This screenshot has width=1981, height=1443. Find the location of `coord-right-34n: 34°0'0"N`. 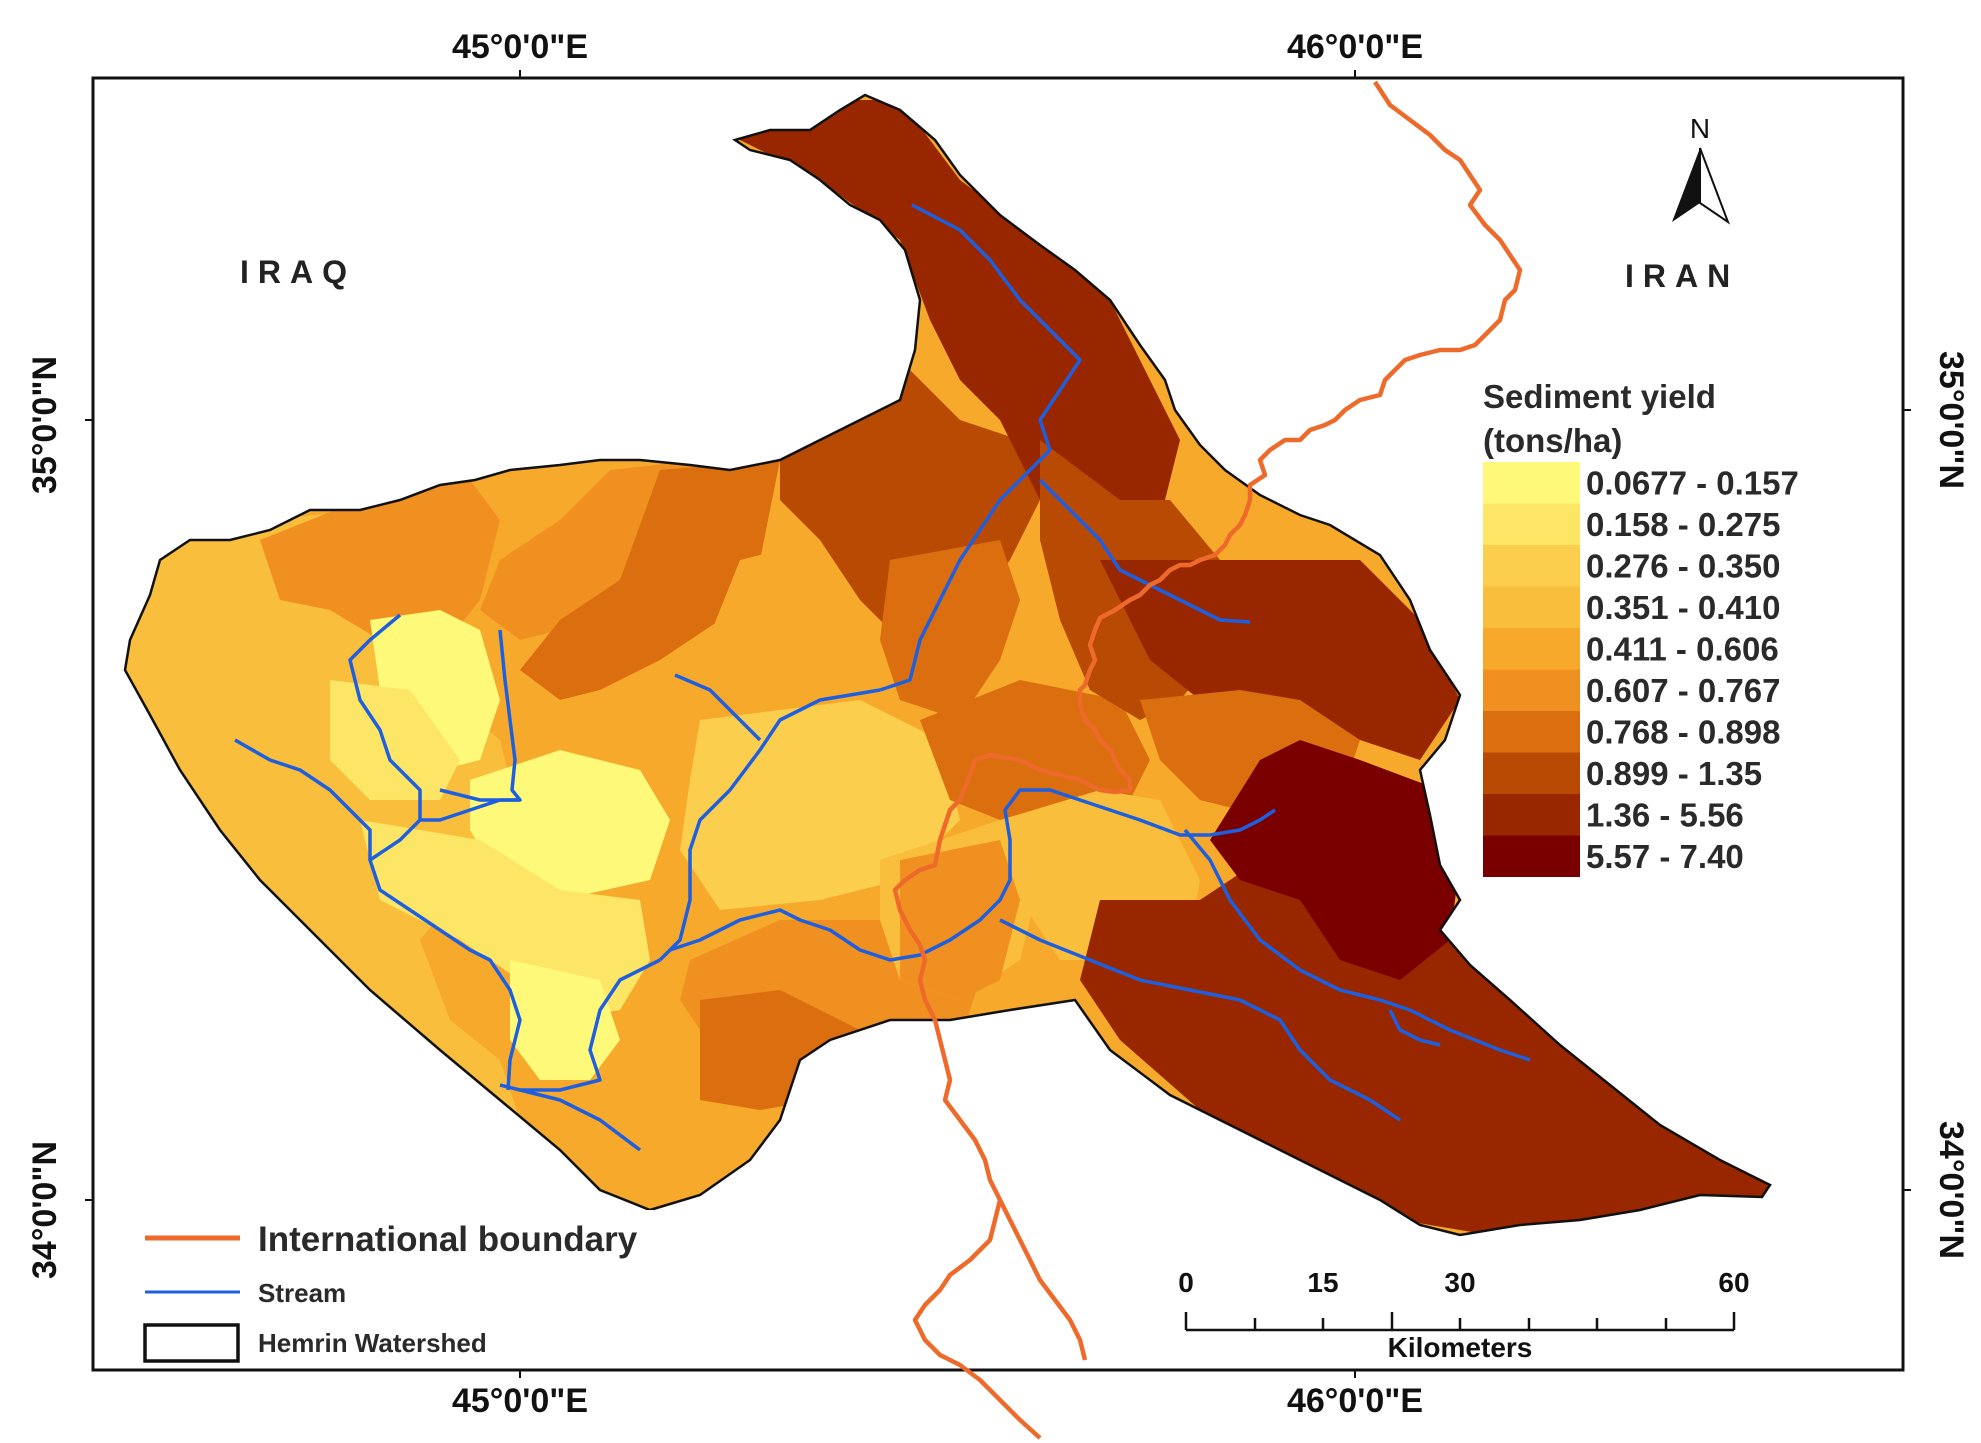

coord-right-34n: 34°0'0"N is located at coordinates (1951, 1190).